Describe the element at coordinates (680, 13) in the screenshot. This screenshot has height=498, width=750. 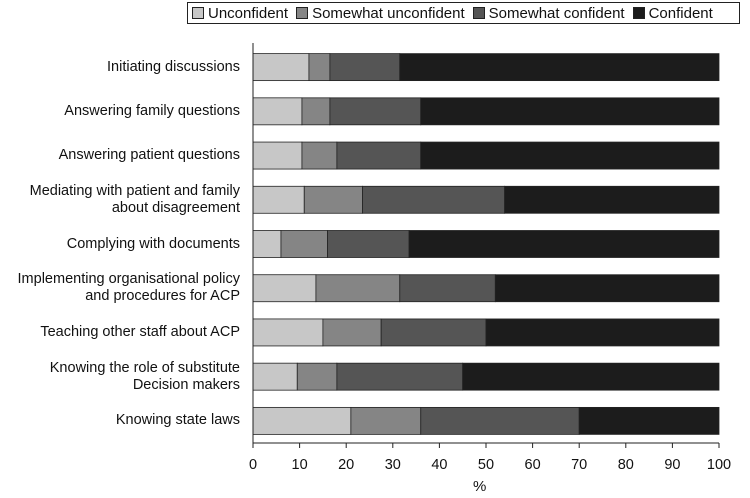
I see `legend-label: Confident` at that location.